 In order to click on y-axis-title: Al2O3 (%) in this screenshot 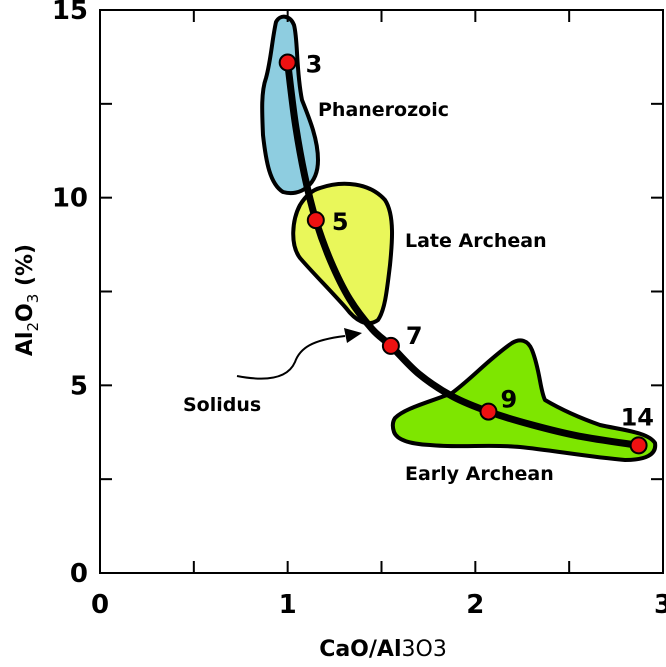, I will do `click(27, 300)`.